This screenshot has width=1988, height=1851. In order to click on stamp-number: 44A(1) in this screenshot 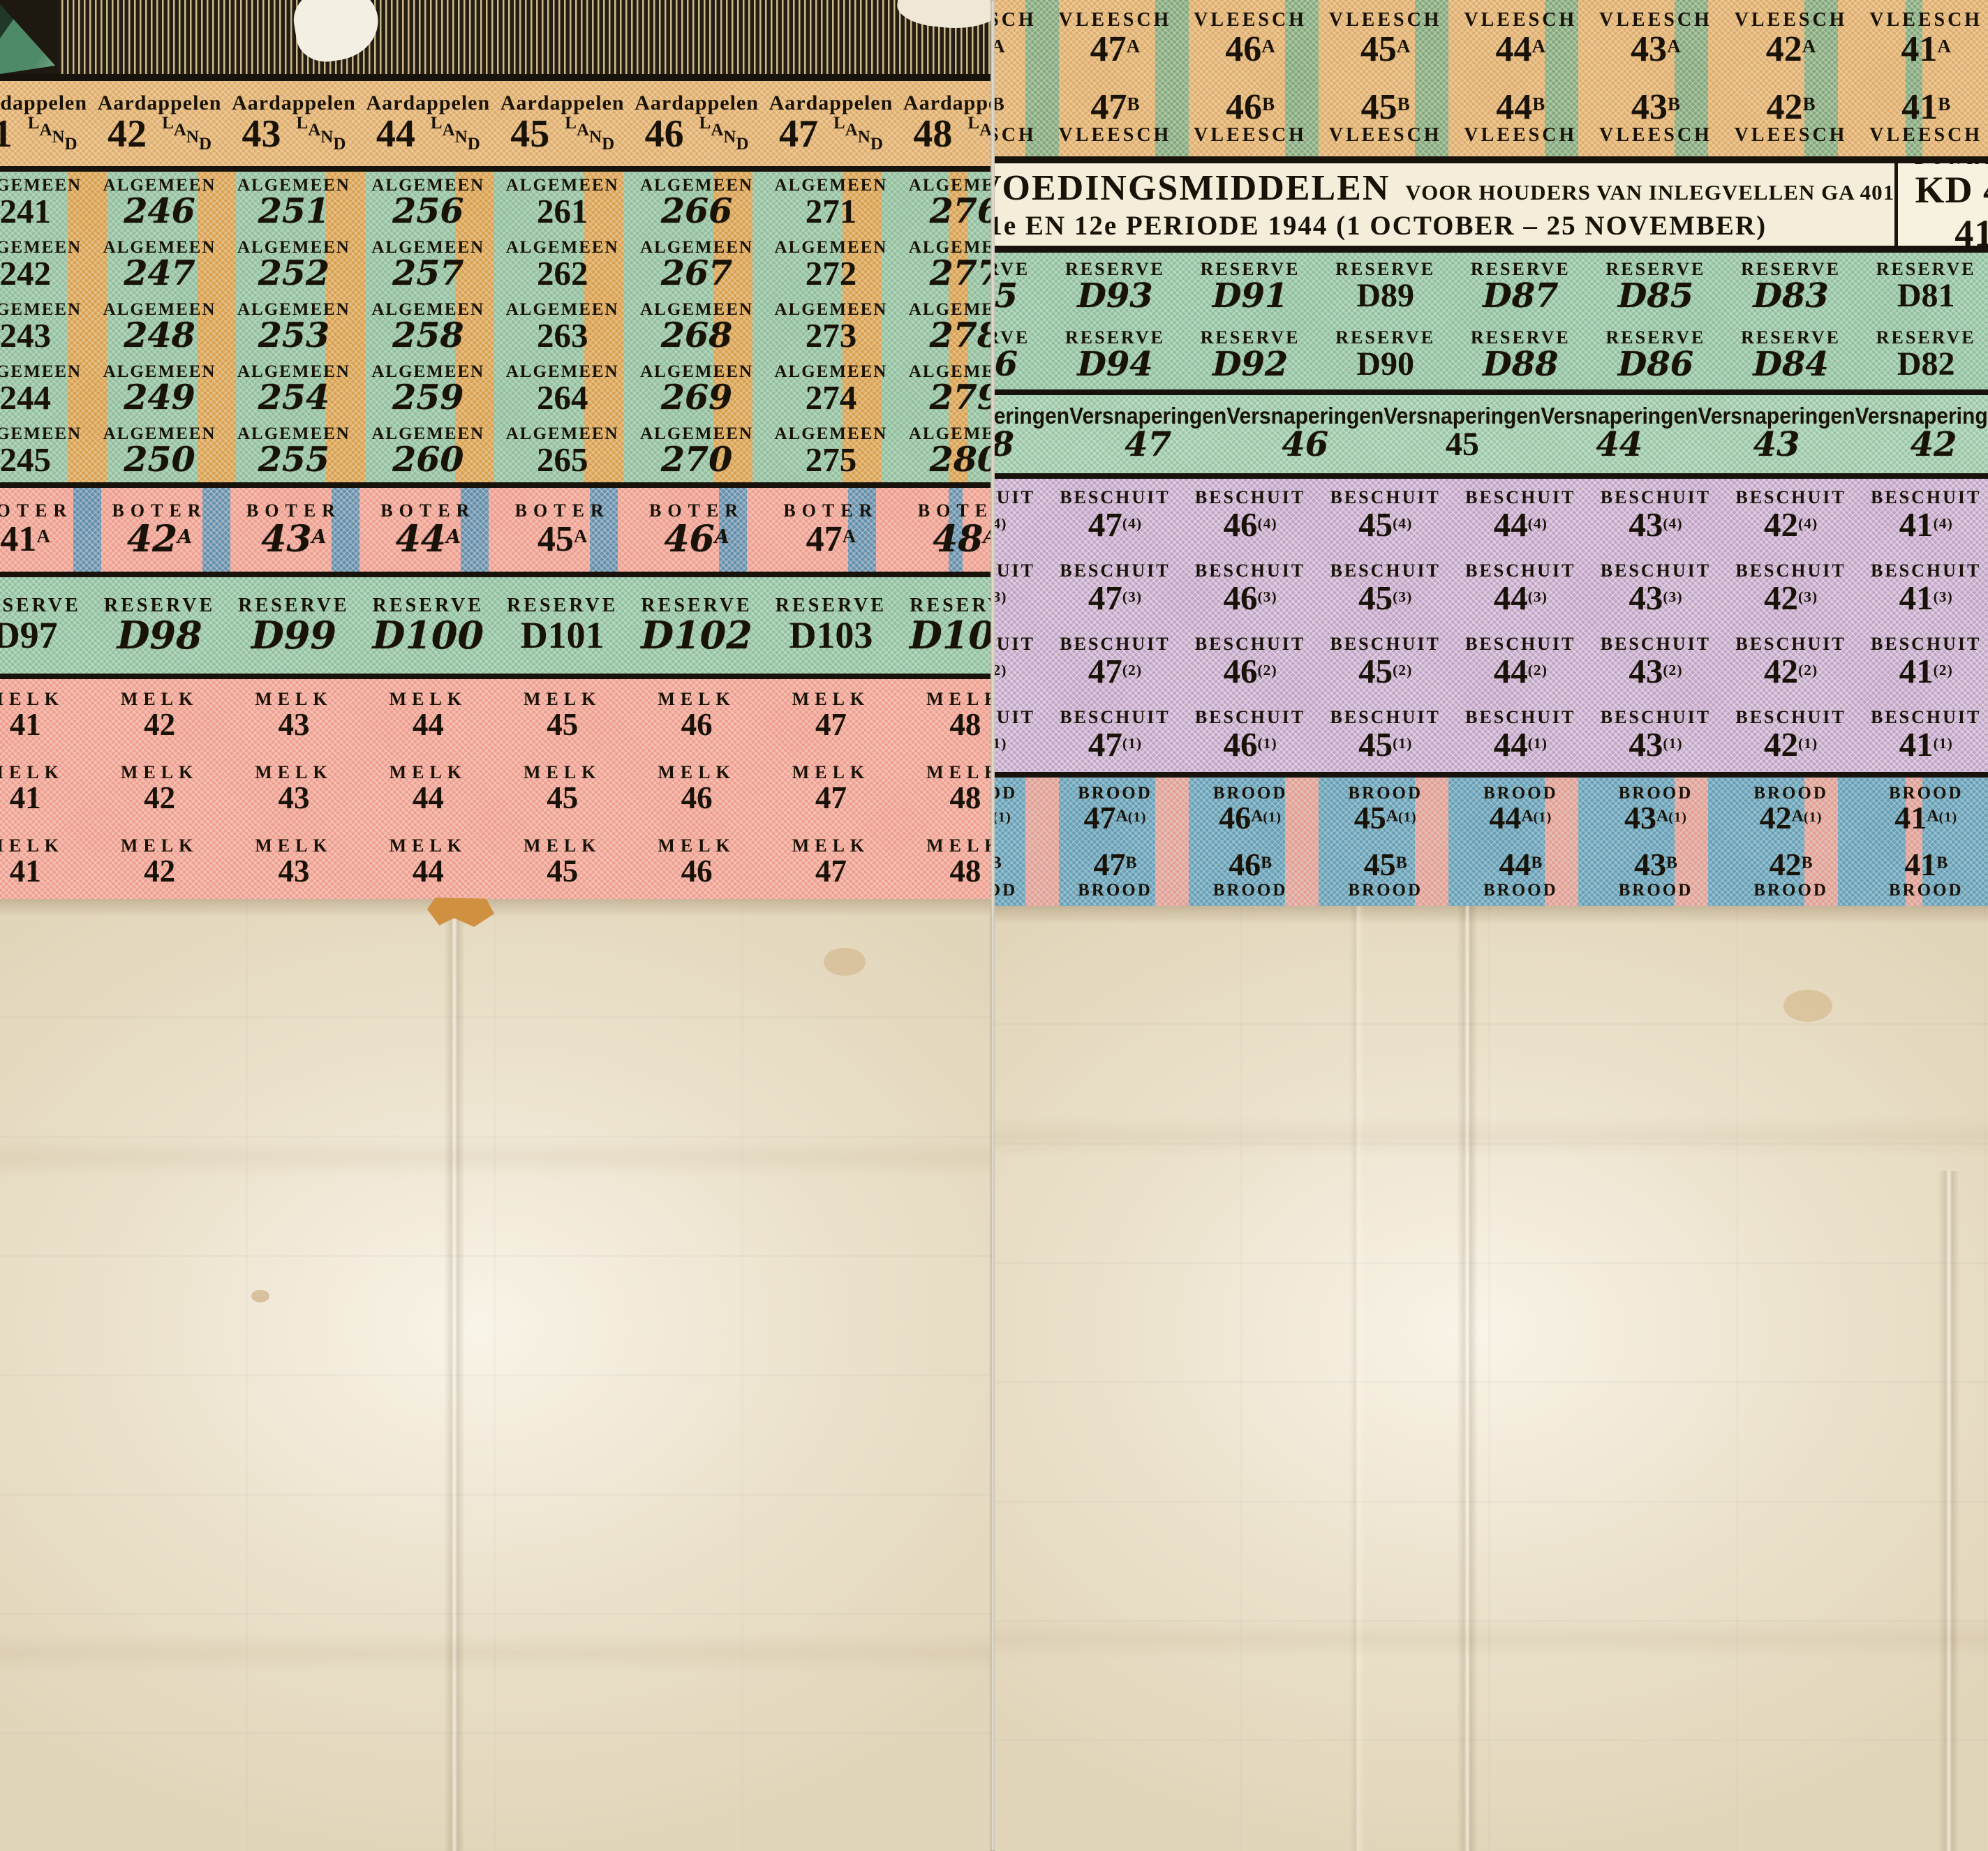, I will do `click(1520, 818)`.